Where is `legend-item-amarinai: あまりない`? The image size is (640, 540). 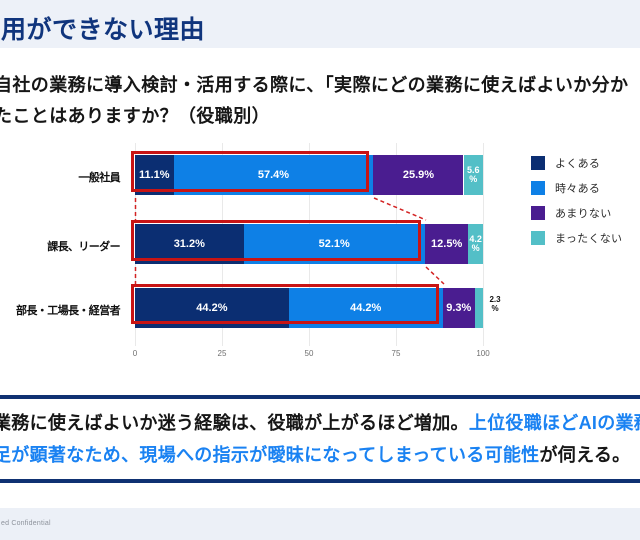
legend-item-amarinai: あまりない is located at coordinates (571, 213).